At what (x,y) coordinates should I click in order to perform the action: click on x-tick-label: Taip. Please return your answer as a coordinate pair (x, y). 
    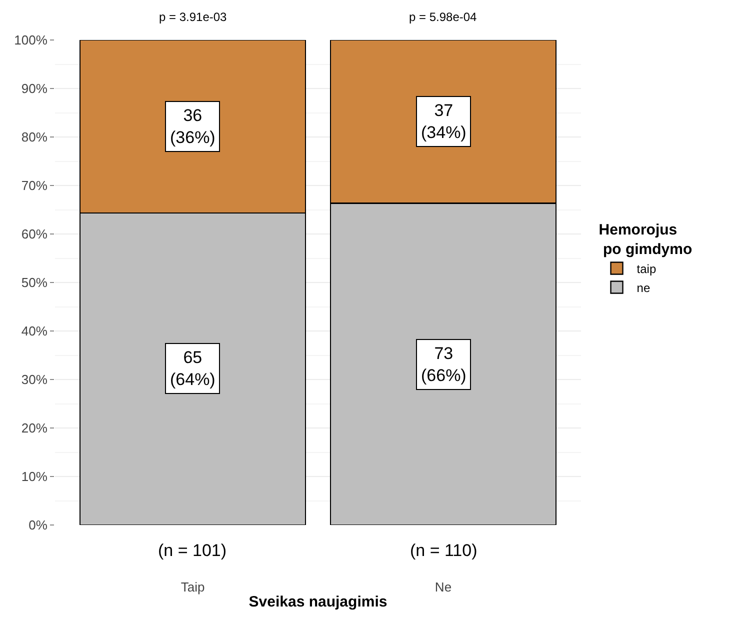
    Looking at the image, I should click on (192, 587).